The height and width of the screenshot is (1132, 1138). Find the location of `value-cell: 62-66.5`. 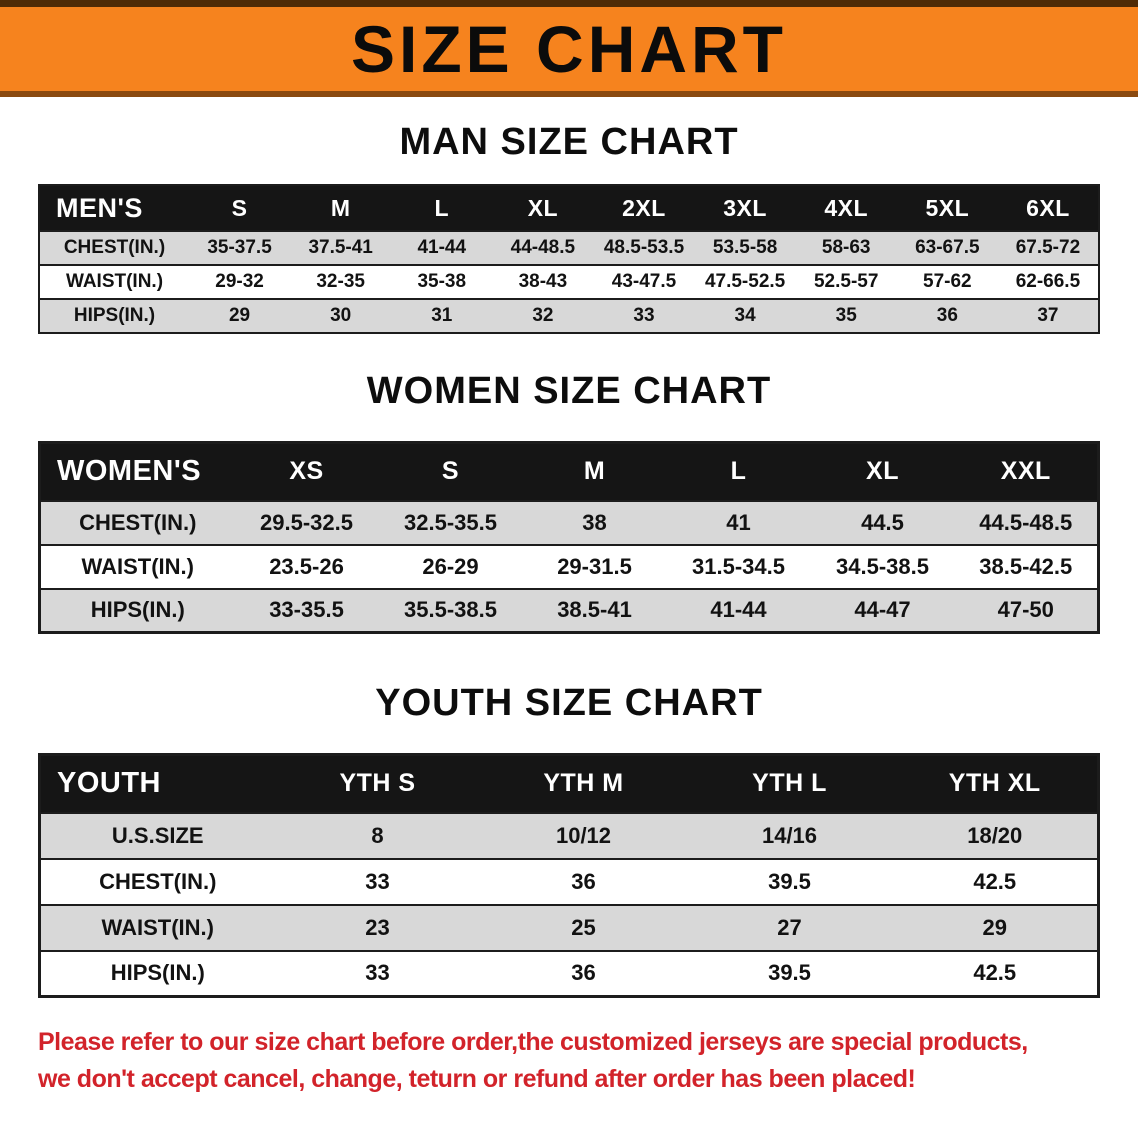

value-cell: 62-66.5 is located at coordinates (1048, 281).